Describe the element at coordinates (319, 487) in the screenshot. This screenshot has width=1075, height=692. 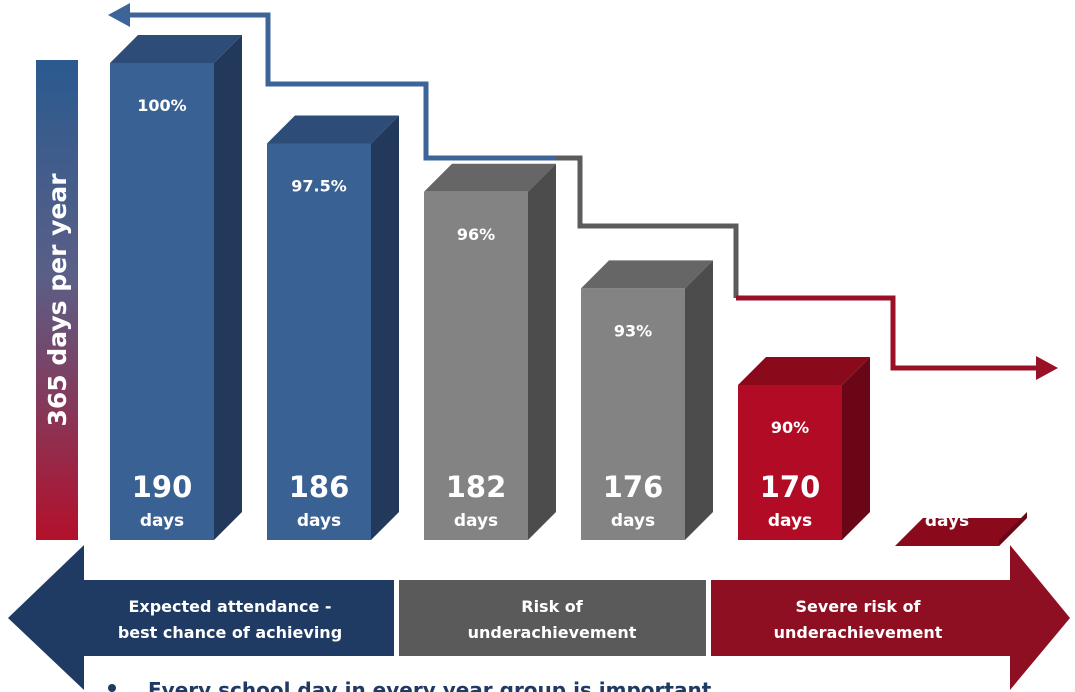
I see `bar-days-value: 186` at that location.